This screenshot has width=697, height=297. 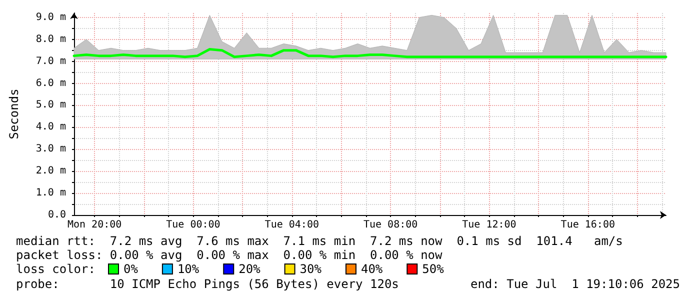 What do you see at coordinates (51, 39) in the screenshot?
I see `y-tick-label: 8.0 m` at bounding box center [51, 39].